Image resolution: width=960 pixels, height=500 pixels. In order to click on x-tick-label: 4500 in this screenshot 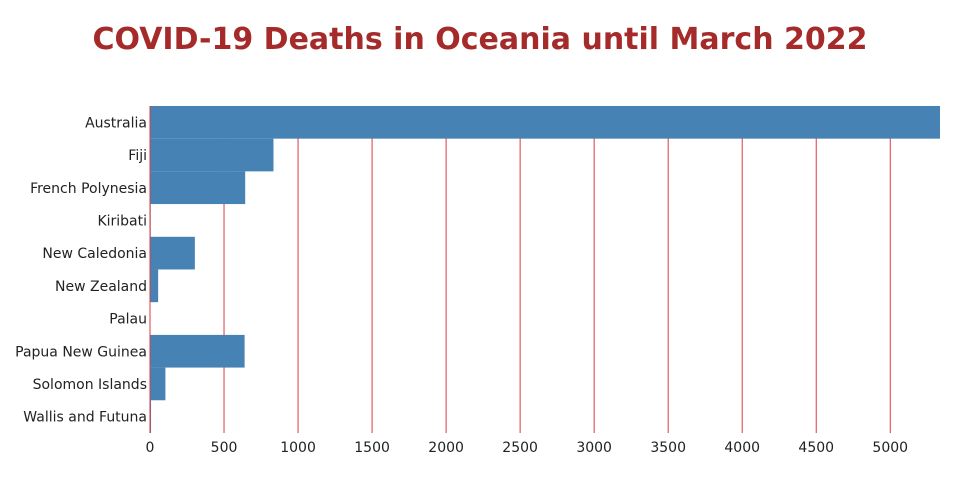, I will do `click(816, 448)`.